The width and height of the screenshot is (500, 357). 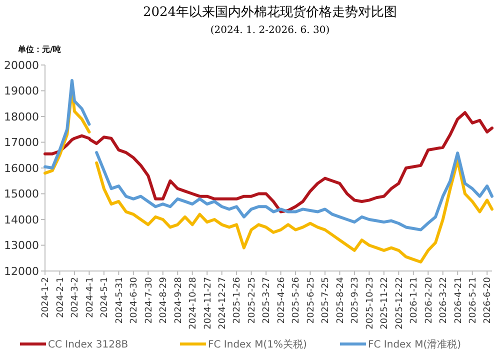 What do you see at coordinates (193, 303) in the screenshot?
I see `x-tick-label: 2024-10-28` at bounding box center [193, 303].